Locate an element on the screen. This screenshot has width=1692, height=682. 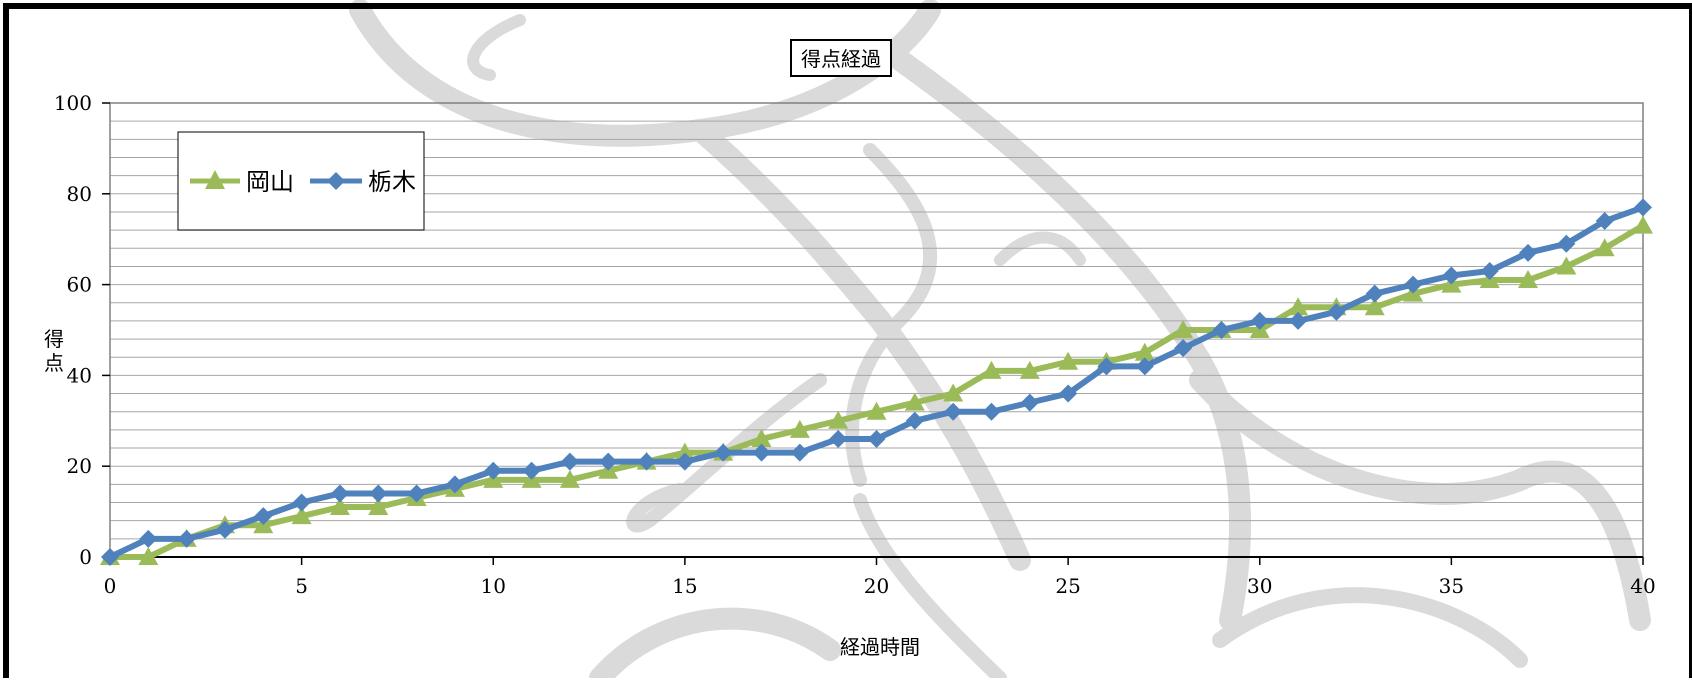
x-tick-label: 25 is located at coordinates (1067, 586).